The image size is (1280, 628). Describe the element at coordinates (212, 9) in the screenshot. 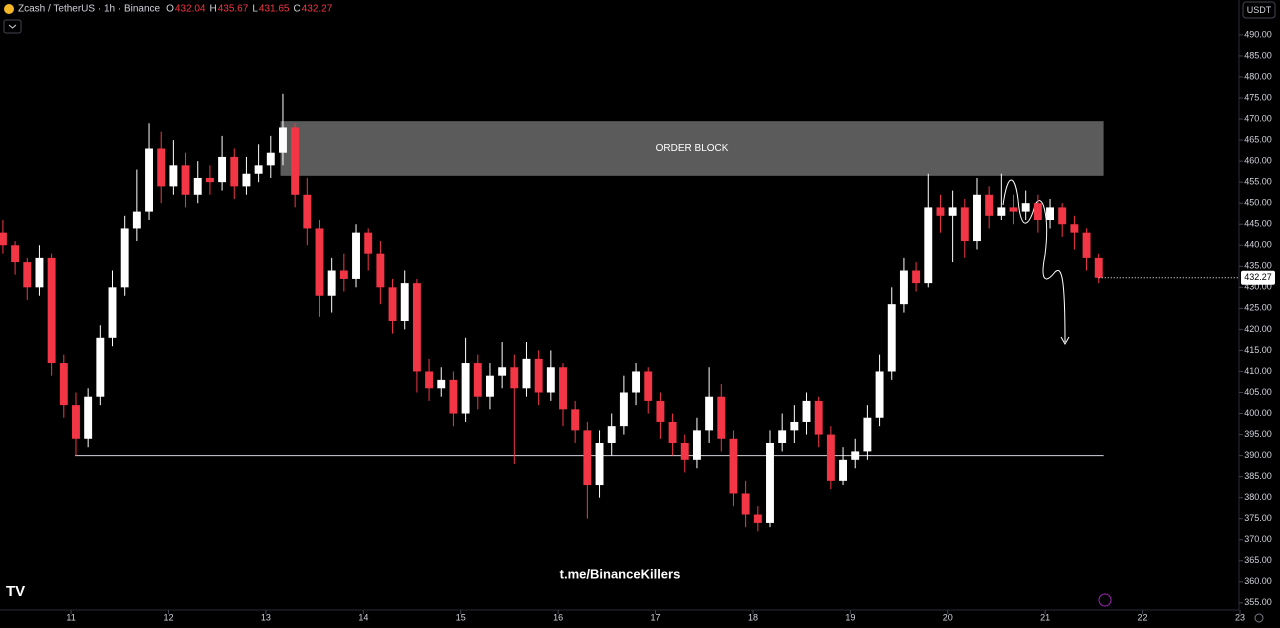

I see `ohlc-key: H` at that location.